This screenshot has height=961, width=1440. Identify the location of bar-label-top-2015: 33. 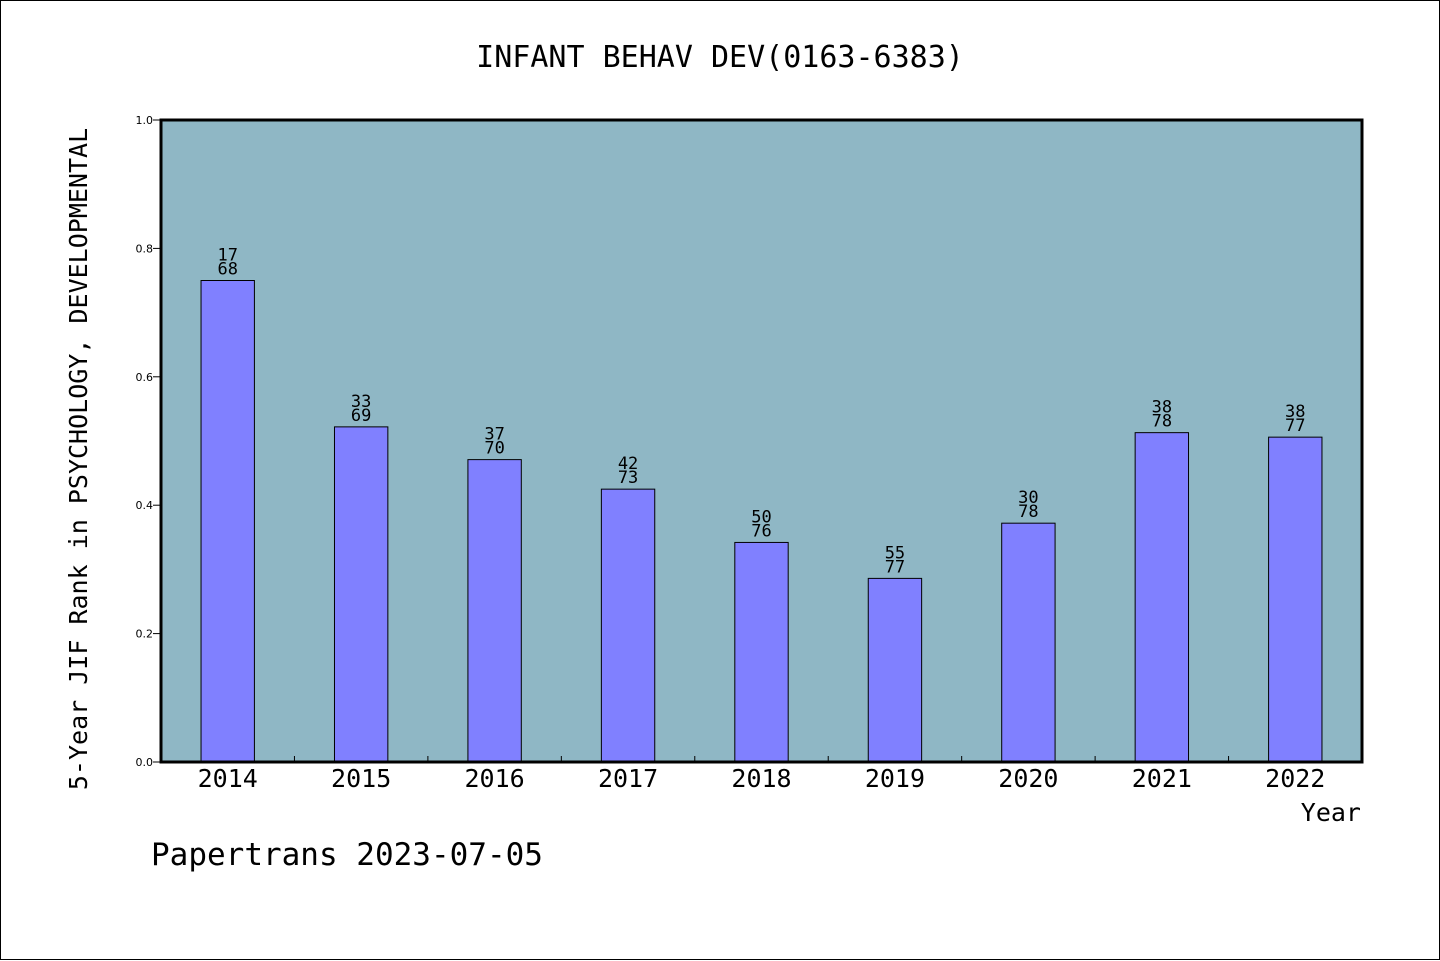
(361, 402).